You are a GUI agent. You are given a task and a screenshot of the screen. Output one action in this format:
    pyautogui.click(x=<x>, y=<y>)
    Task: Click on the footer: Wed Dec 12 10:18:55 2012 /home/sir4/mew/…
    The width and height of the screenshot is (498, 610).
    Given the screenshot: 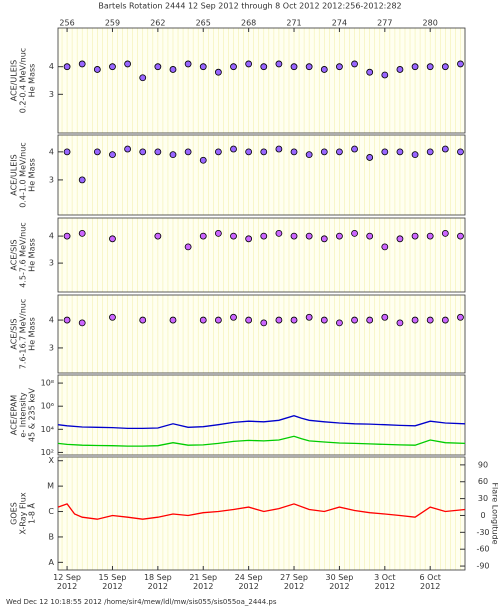 What is the action you would take?
    pyautogui.click(x=141, y=602)
    